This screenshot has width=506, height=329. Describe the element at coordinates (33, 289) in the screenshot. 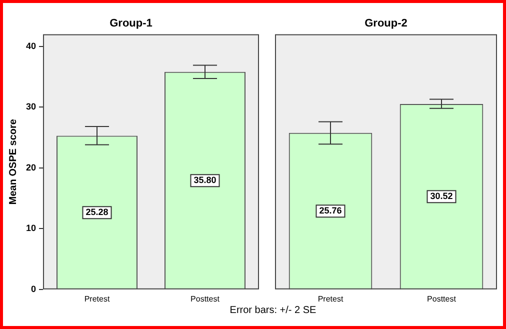

I see `y-tick-label: 0` at that location.